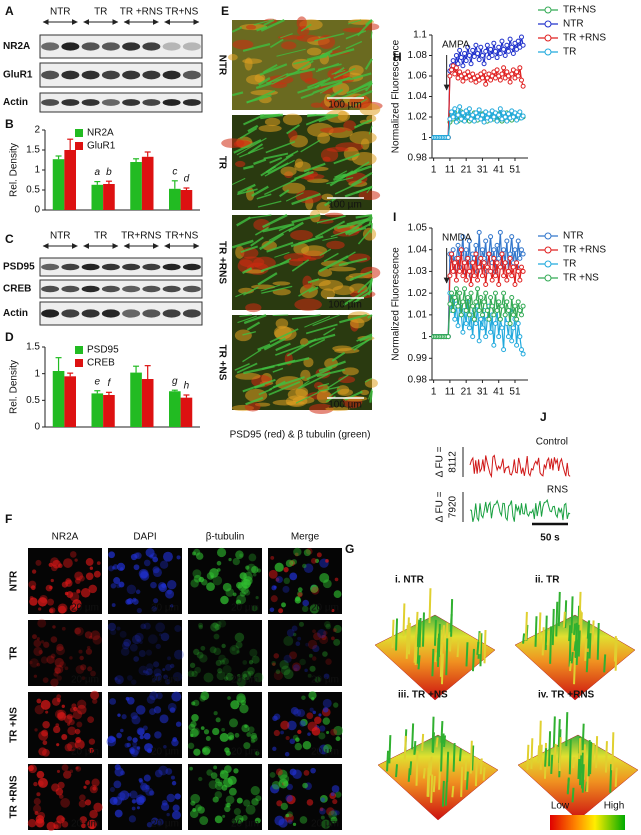 The height and width of the screenshot is (835, 641). I want to click on y-tick-label: 1.5, so click(33, 150).